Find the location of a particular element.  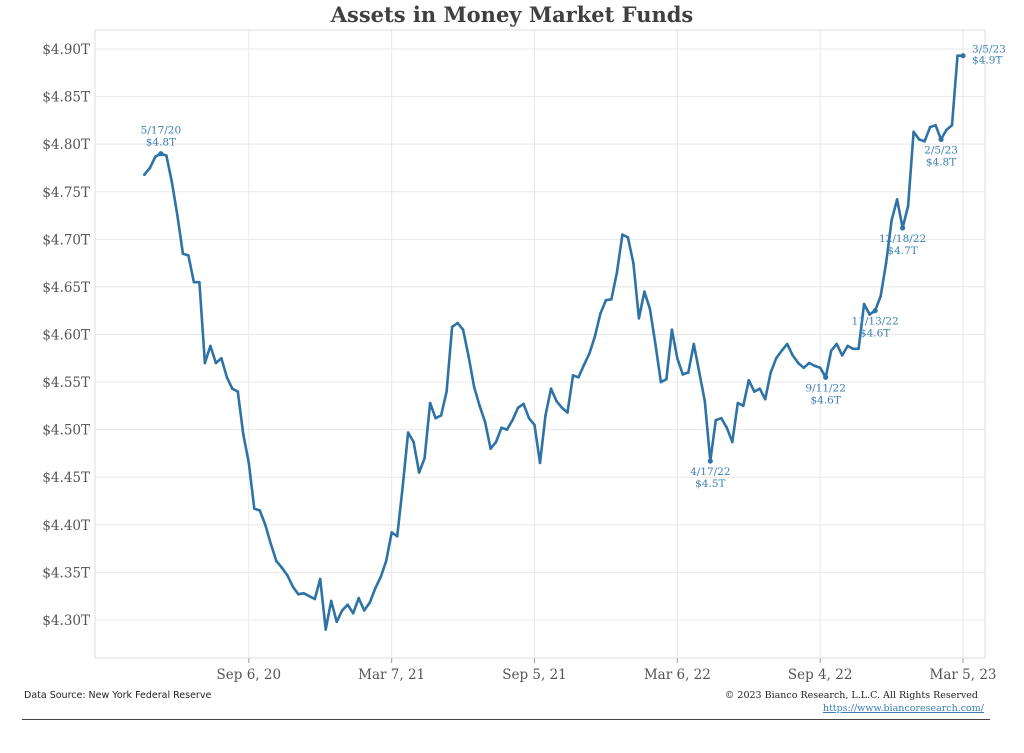

annotation-value-label: $4.8T is located at coordinates (161, 143).